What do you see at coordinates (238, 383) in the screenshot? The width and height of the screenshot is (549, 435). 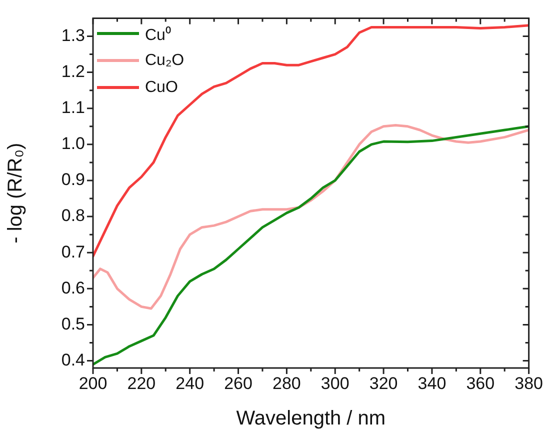 I see `x-tick-label: 260` at bounding box center [238, 383].